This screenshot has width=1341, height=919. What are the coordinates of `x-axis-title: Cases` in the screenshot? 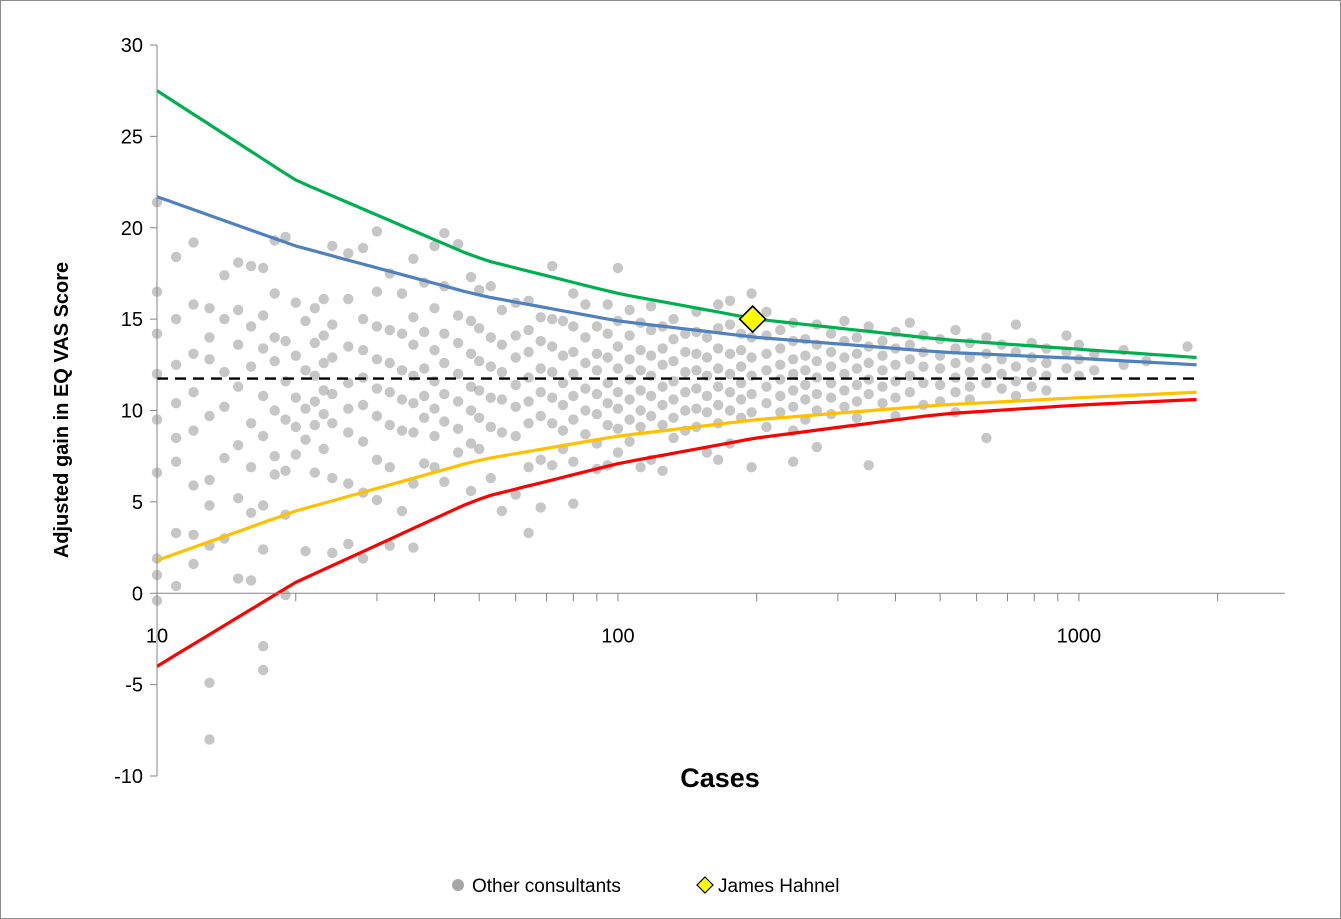 It's located at (720, 778).